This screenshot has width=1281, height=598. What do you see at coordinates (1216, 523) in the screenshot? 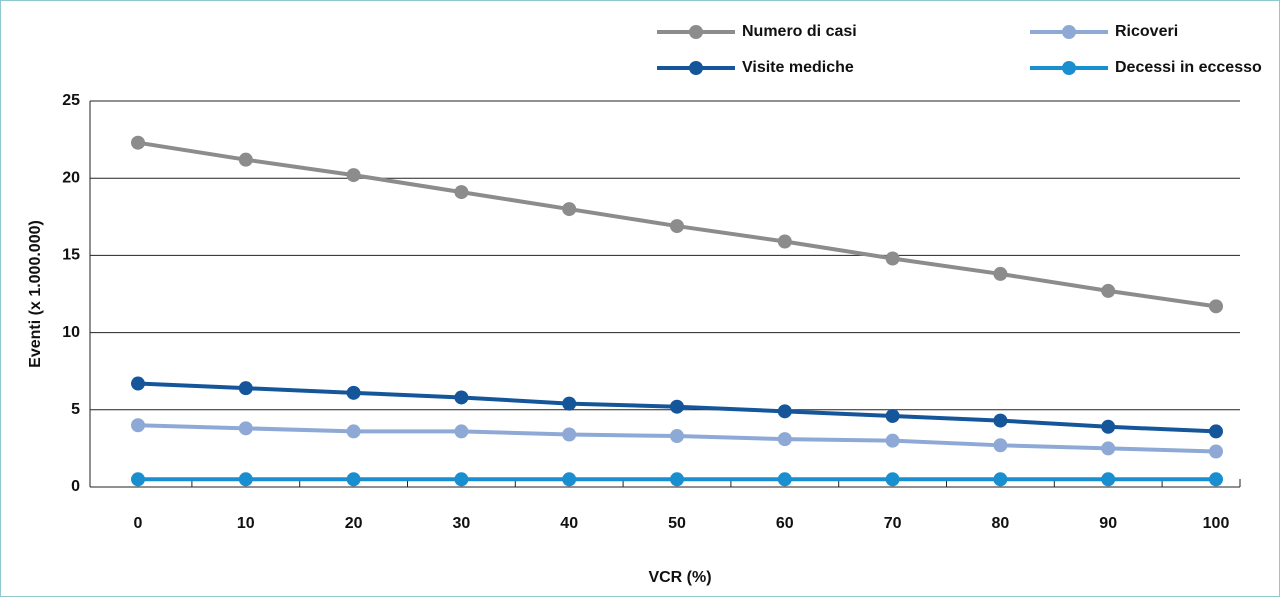
I see `x-tick-label: 100` at bounding box center [1216, 523].